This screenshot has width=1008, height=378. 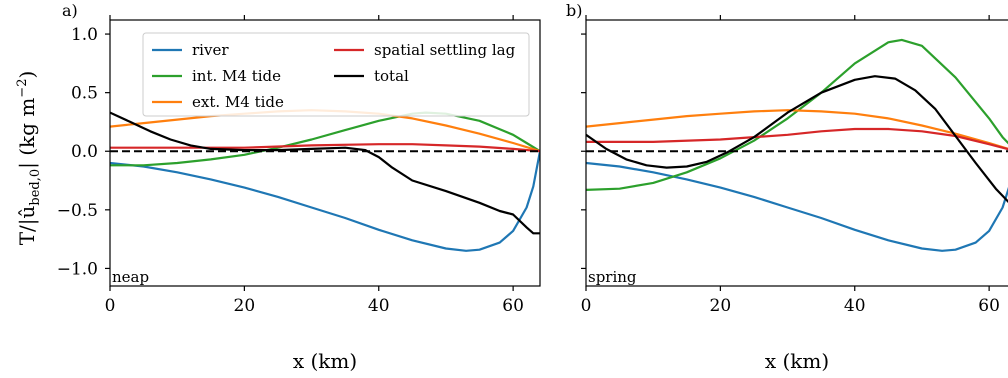 I want to click on panel-a-xtick-label: 60, so click(x=513, y=306).